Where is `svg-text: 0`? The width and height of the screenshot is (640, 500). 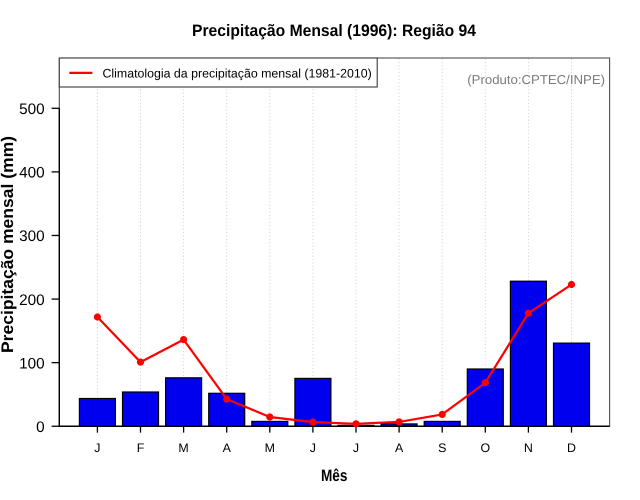
svg-text: 0 is located at coordinates (40, 427).